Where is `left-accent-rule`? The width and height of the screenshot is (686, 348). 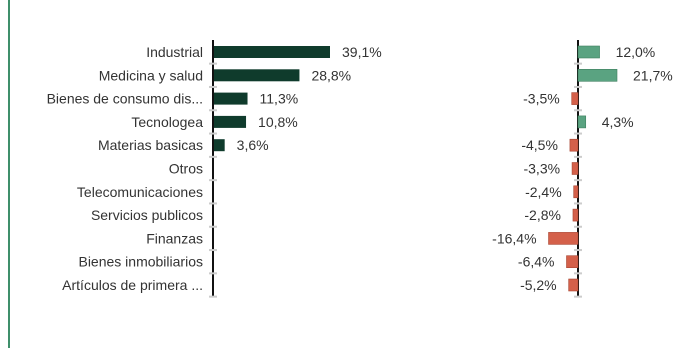 left-accent-rule is located at coordinates (9, 174).